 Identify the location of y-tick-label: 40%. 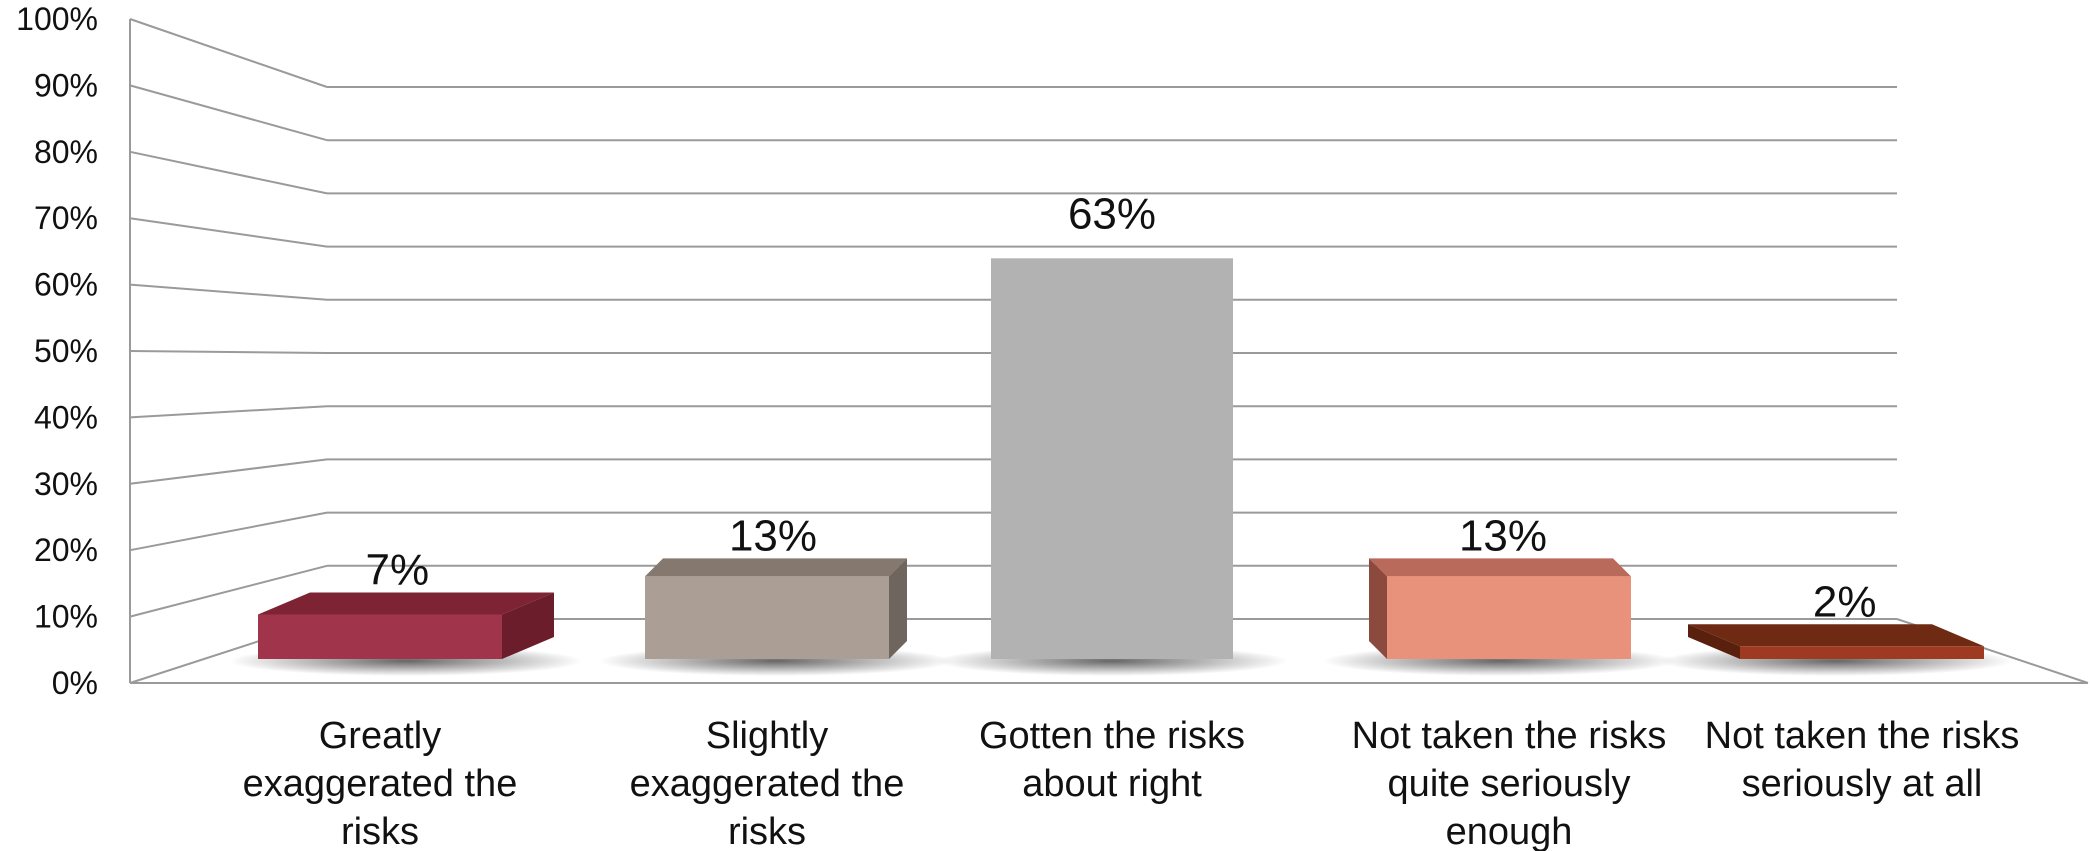
(66, 417).